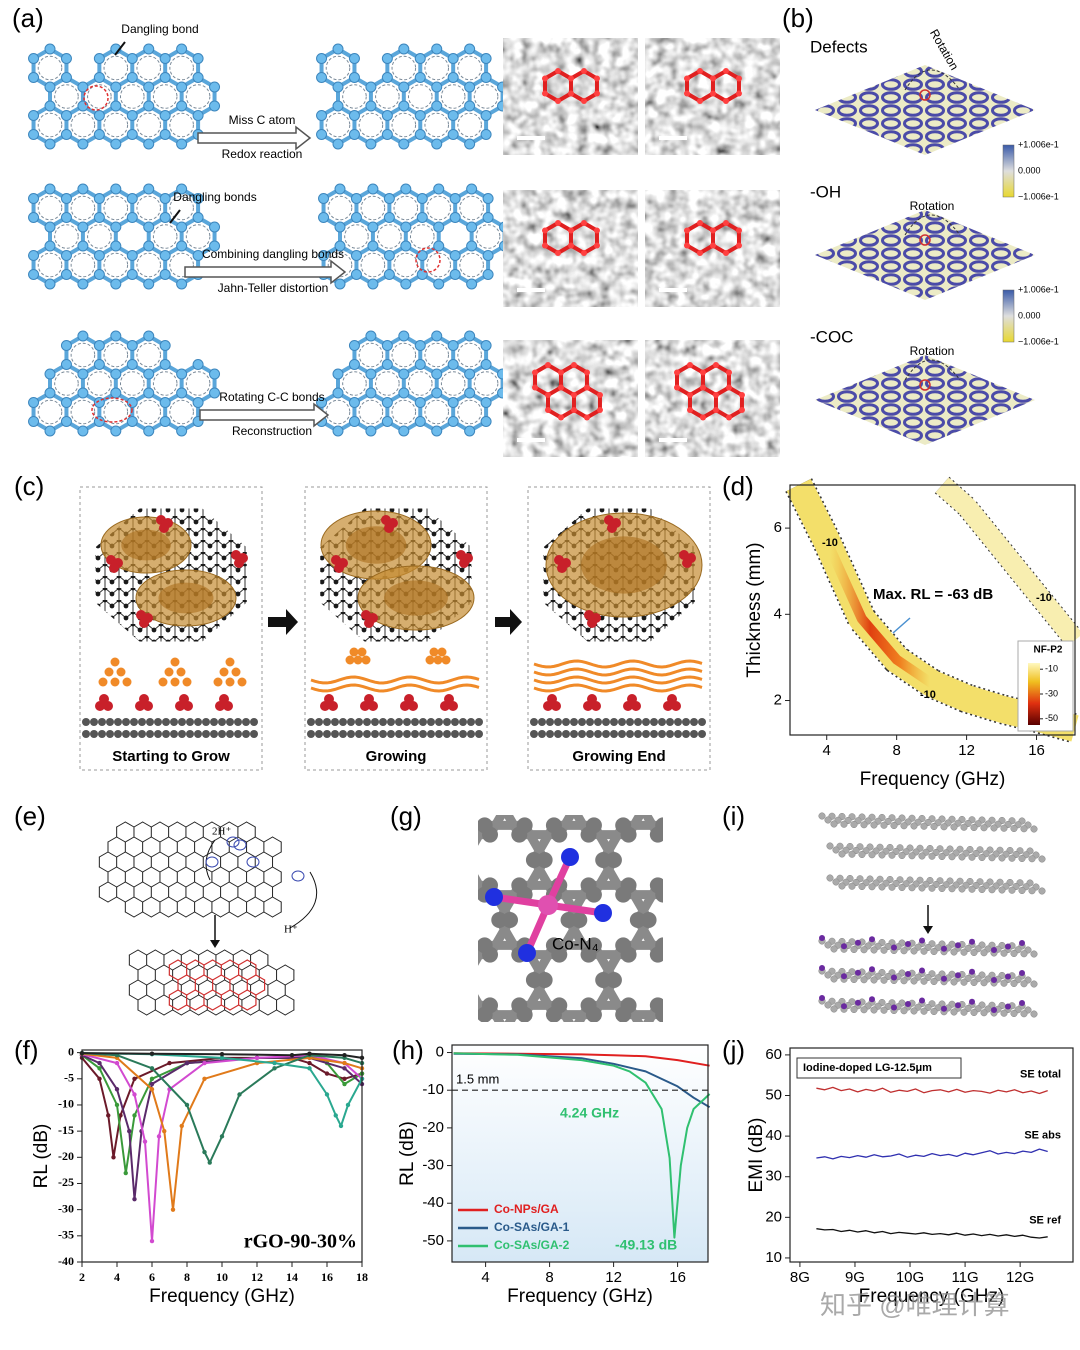 Image resolution: width=1080 pixels, height=1350 pixels. What do you see at coordinates (1008, 171) in the screenshot?
I see `colorbar` at bounding box center [1008, 171].